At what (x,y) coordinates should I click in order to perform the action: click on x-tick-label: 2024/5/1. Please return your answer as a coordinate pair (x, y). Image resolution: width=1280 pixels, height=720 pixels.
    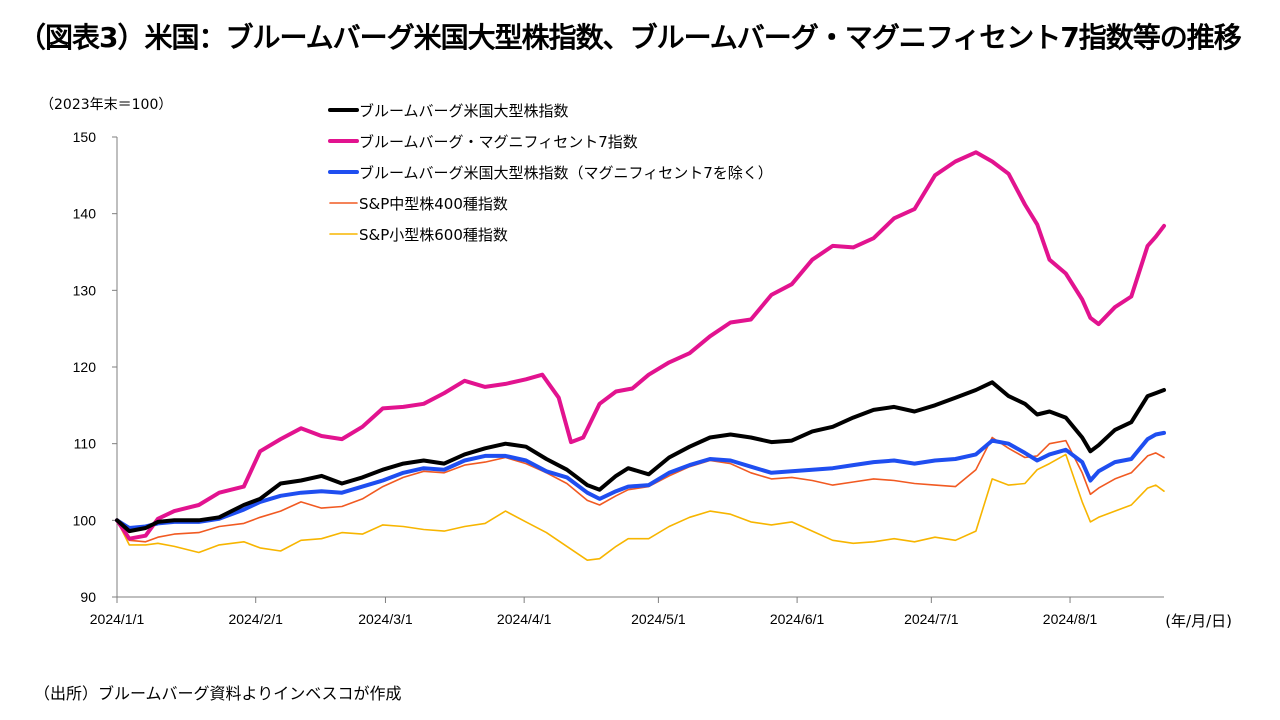
    Looking at the image, I should click on (658, 619).